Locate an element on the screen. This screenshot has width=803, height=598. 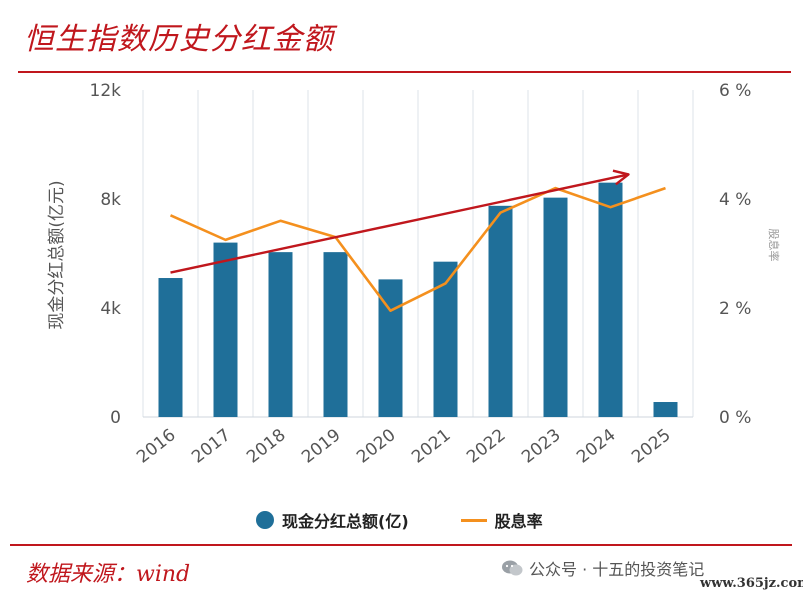
bar-2025 is located at coordinates (665, 409).